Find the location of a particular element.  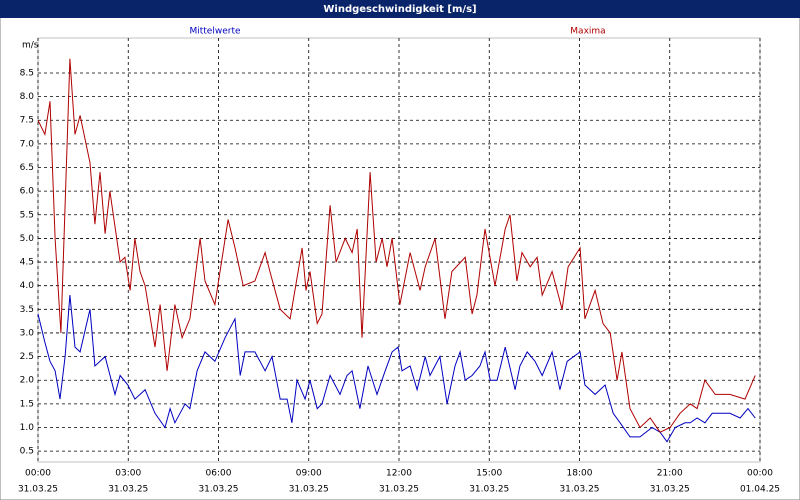

x-tick-label: 15:00 is located at coordinates (489, 474).